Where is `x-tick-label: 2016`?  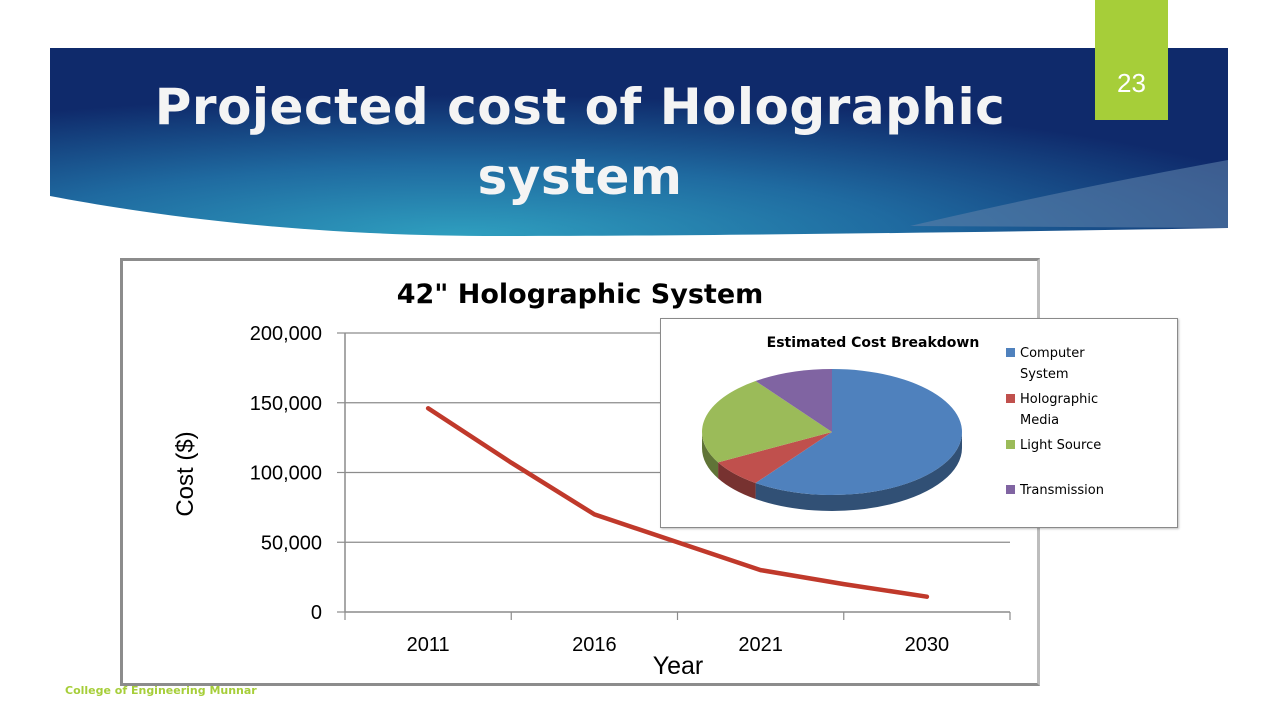
x-tick-label: 2016 is located at coordinates (594, 645).